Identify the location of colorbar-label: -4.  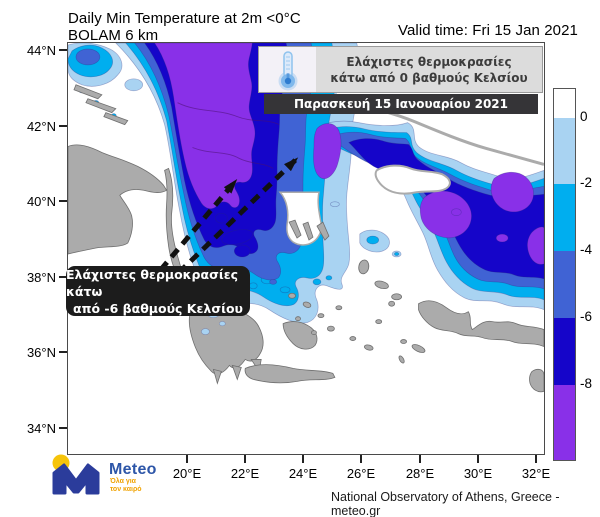
(586, 249).